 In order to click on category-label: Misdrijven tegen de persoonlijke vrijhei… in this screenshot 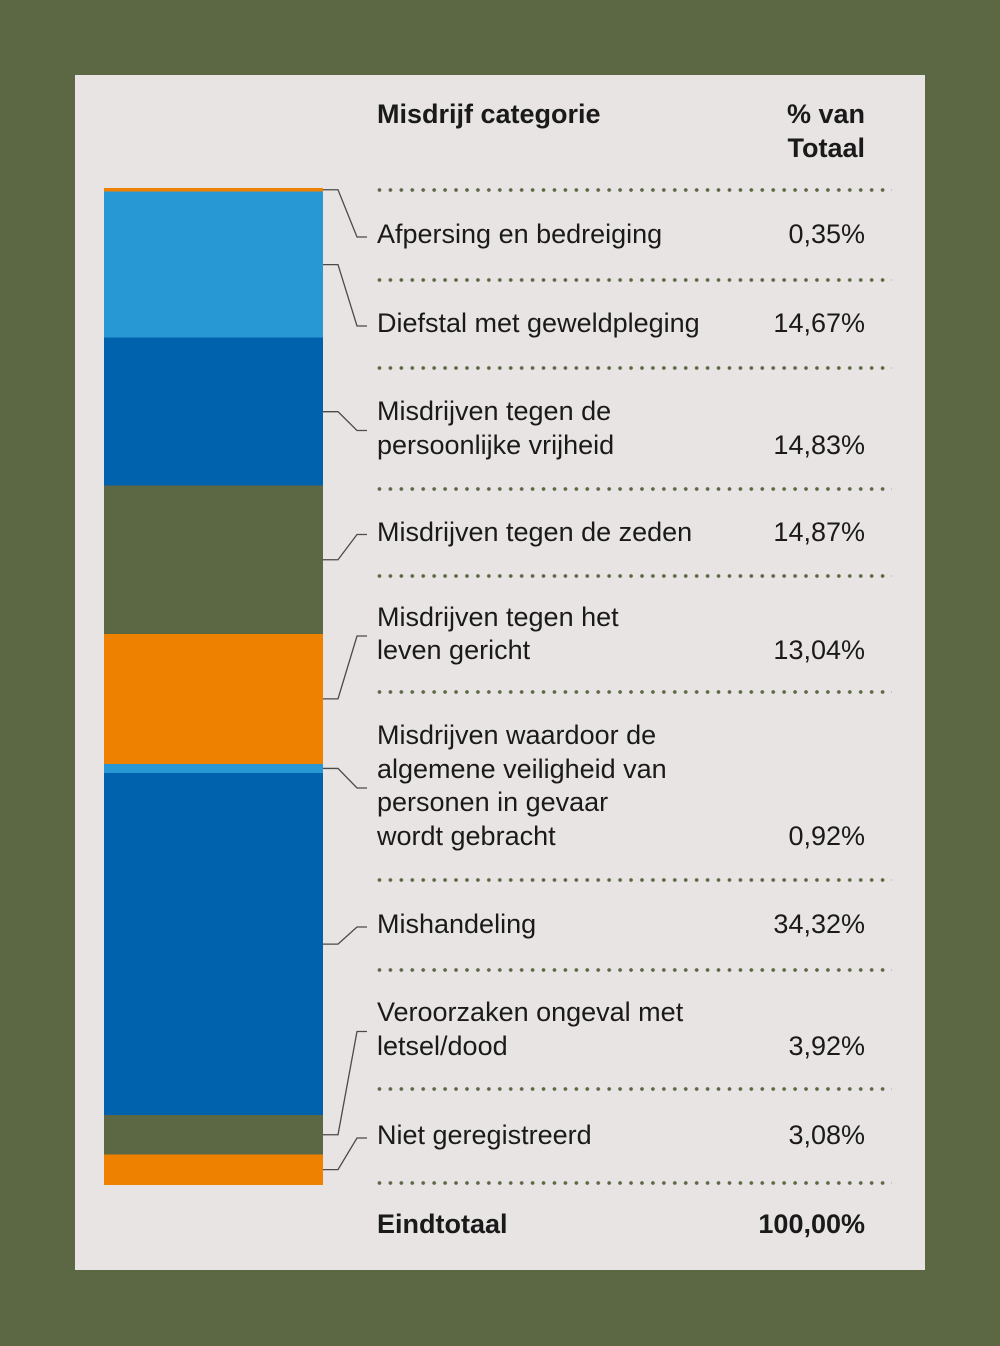, I will do `click(496, 428)`.